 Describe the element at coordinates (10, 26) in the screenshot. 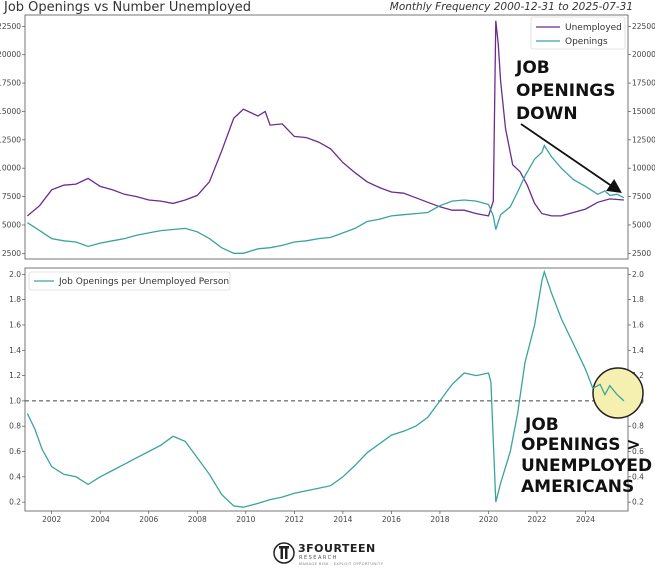

I see `top-y-tick-label: 22500` at that location.